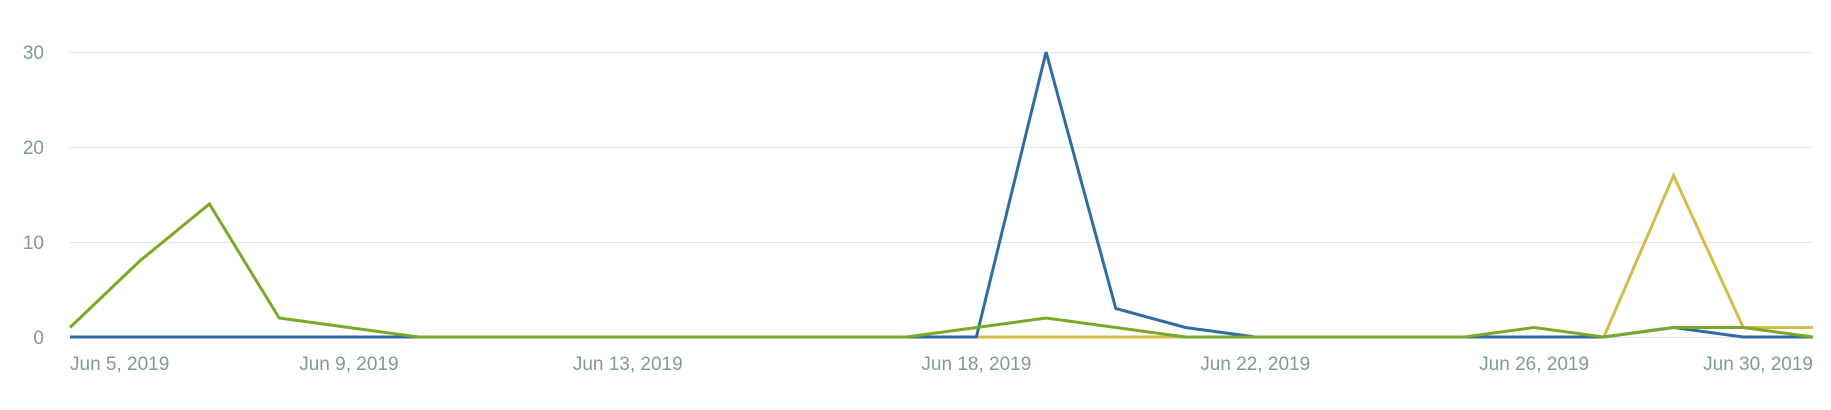  What do you see at coordinates (38, 338) in the screenshot?
I see `y-tick-label: 0` at bounding box center [38, 338].